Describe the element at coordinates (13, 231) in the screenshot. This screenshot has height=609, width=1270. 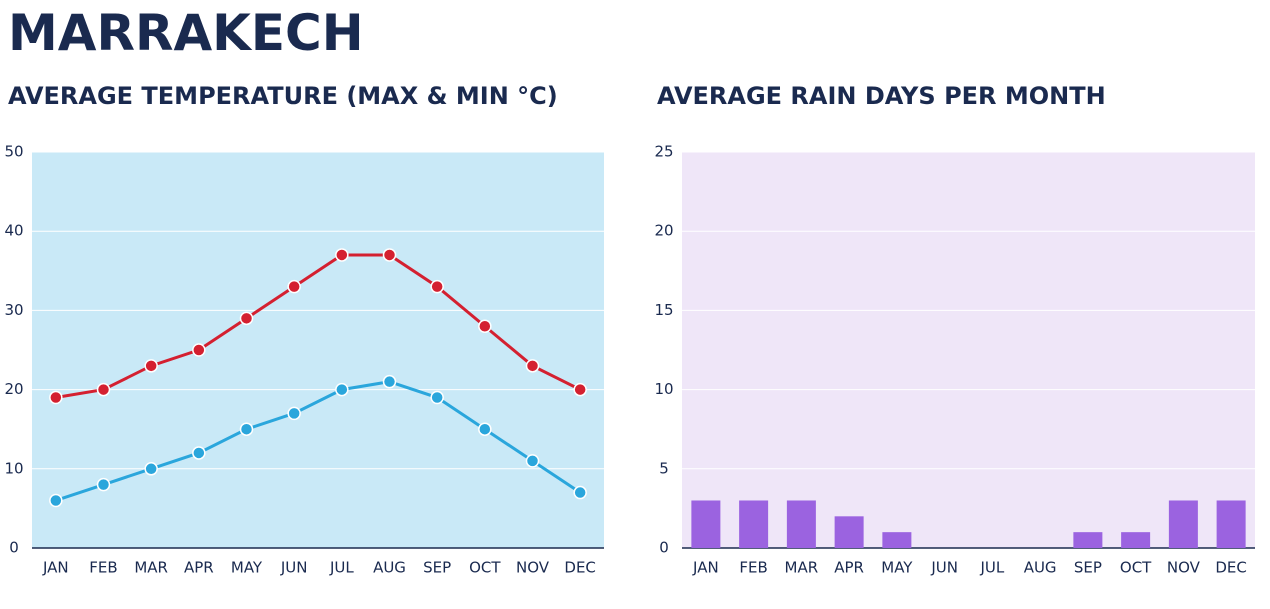
I see `y-tick-label: 40` at that location.